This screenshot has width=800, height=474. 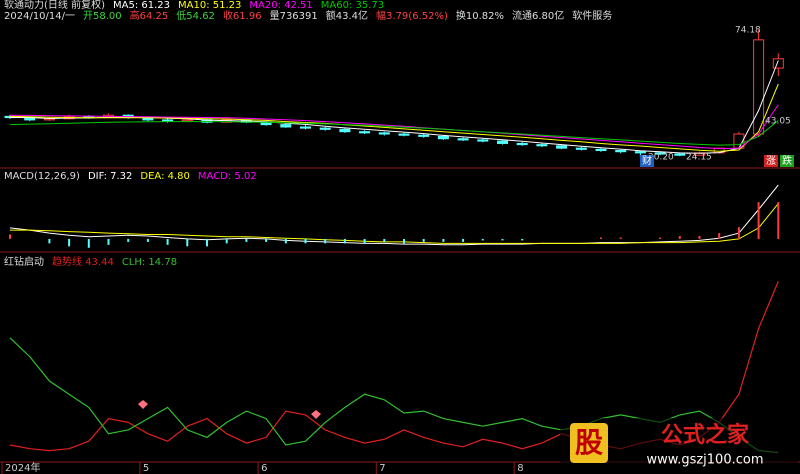 What do you see at coordinates (480, 15) in the screenshot?
I see `legend-text: 换10.82%` at bounding box center [480, 15].